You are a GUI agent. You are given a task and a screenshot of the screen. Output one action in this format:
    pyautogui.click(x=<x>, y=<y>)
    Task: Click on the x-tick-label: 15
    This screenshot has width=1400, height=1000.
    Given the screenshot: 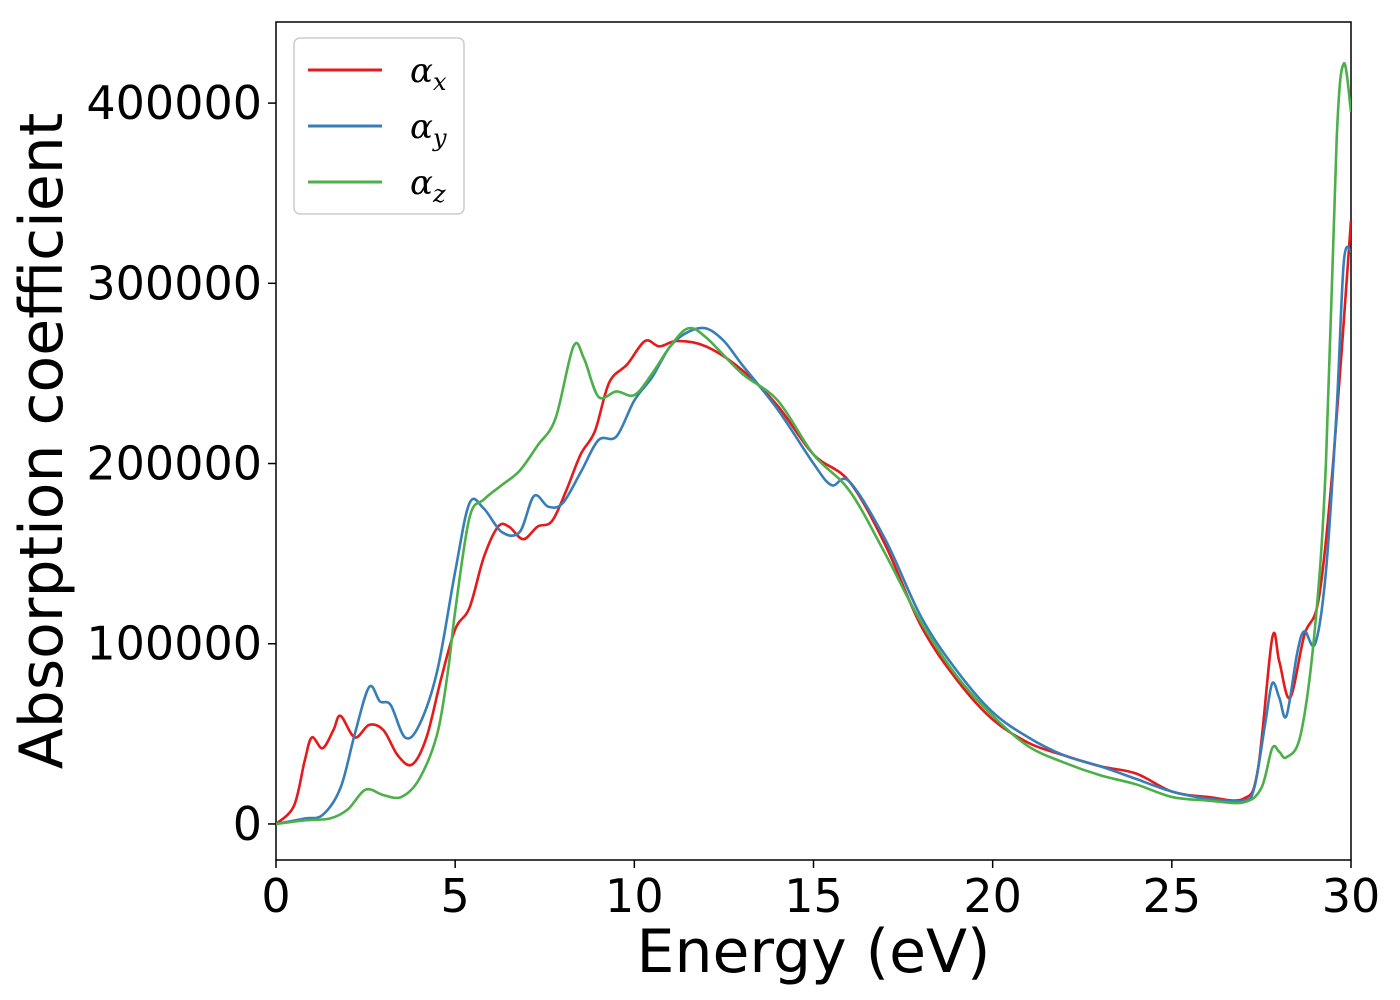 What is the action you would take?
    pyautogui.click(x=813, y=896)
    